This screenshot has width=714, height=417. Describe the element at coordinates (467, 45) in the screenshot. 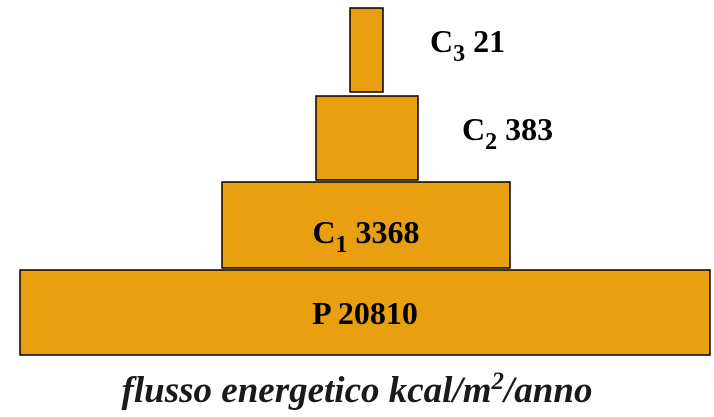

I see `level-label: C3 21` at that location.